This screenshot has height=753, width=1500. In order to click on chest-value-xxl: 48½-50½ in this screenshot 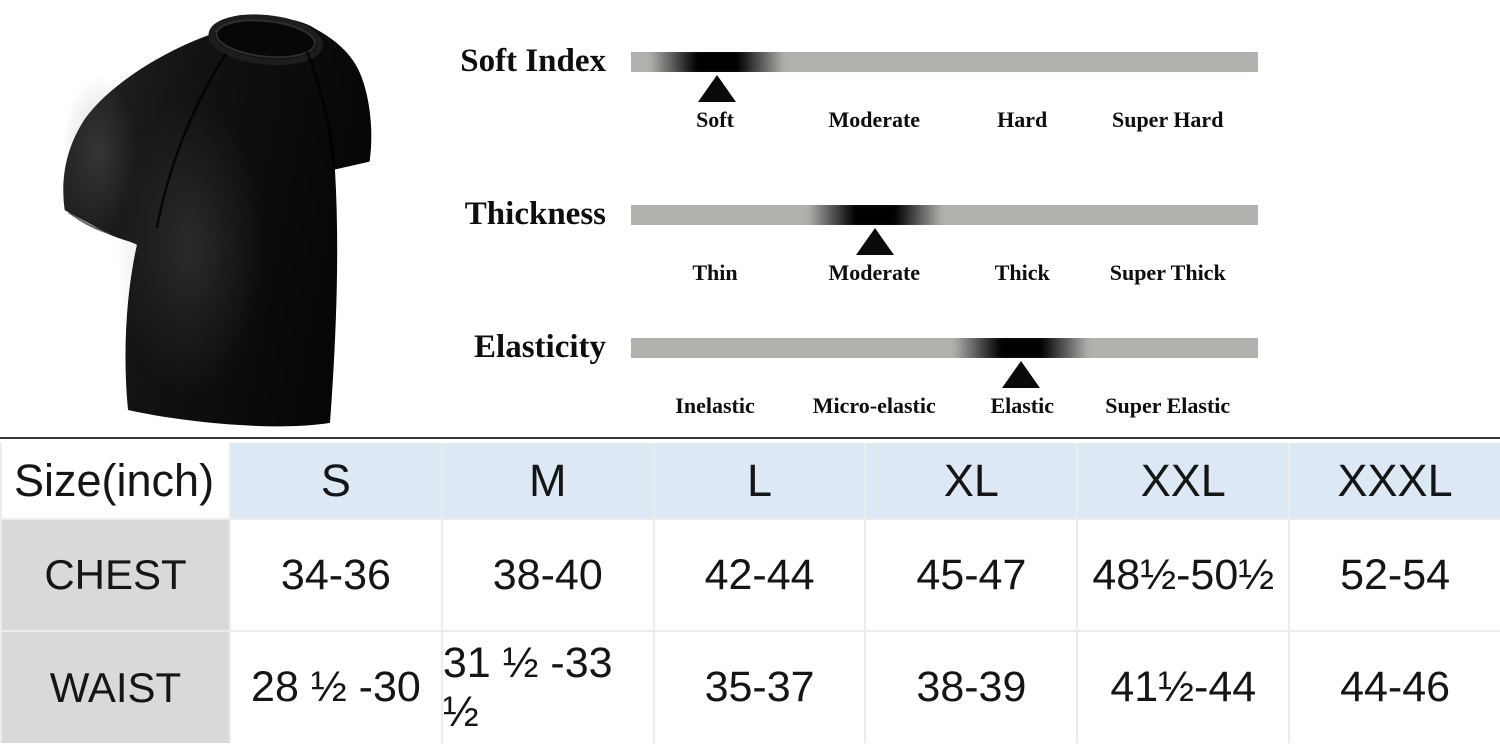, I will do `click(1183, 575)`.